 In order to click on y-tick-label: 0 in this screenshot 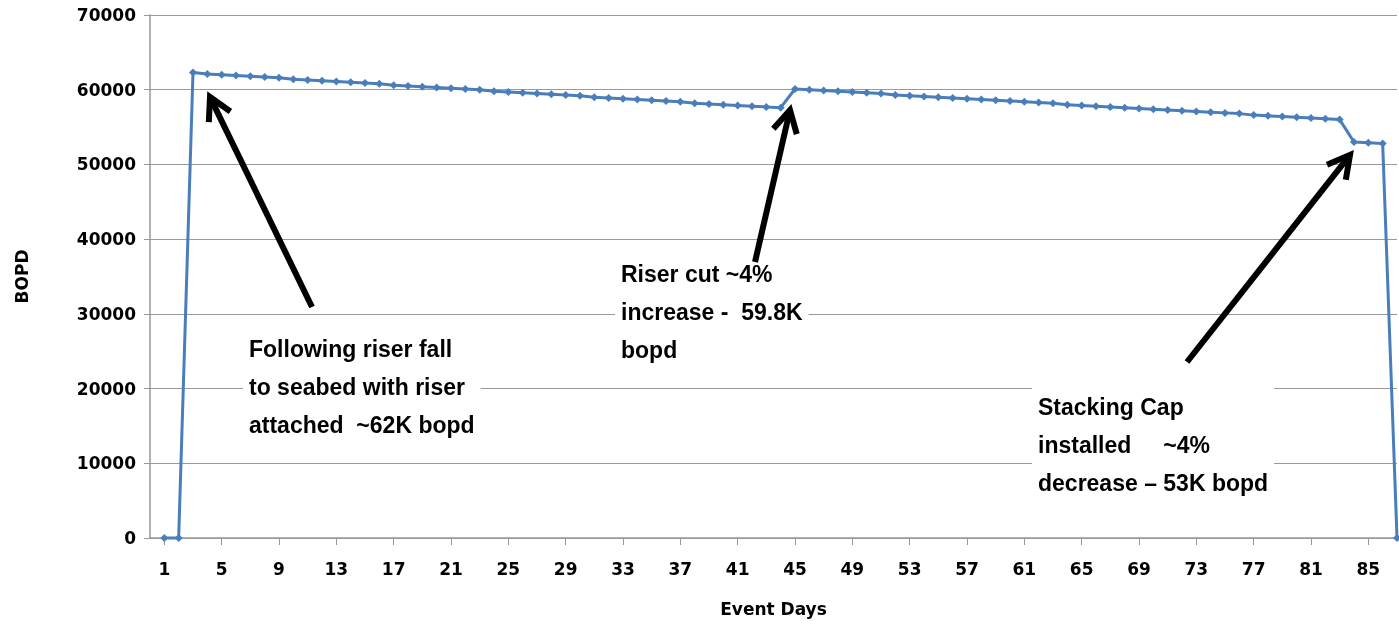, I will do `click(130, 538)`.